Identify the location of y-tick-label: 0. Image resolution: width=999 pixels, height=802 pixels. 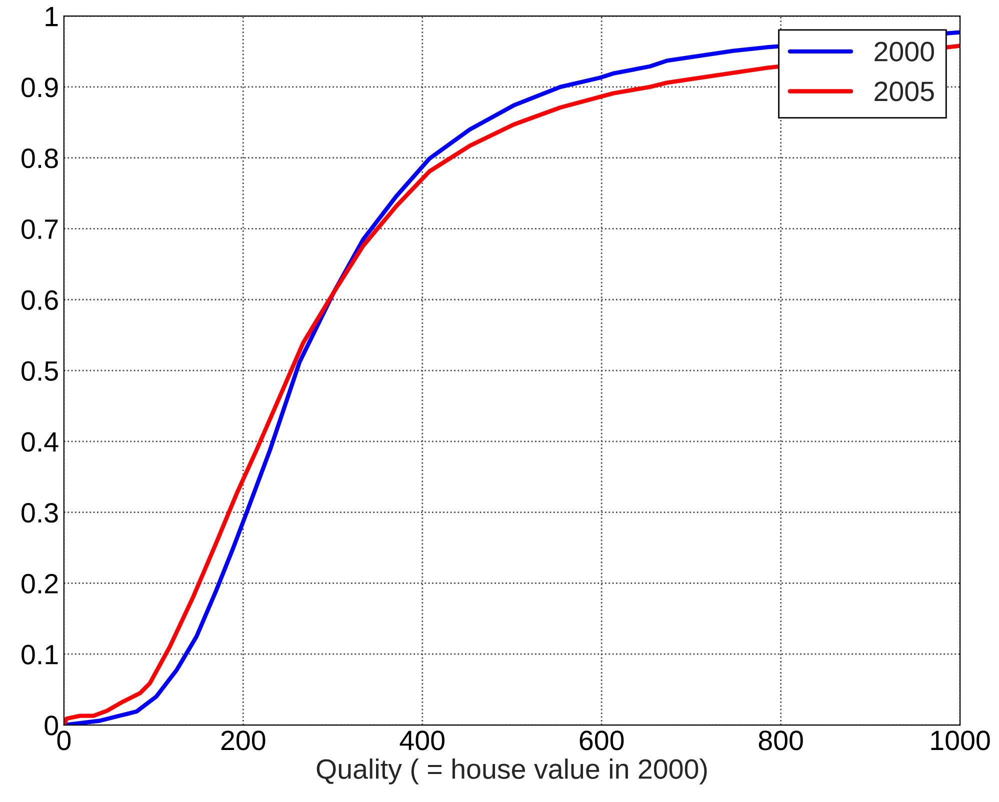
(51, 726).